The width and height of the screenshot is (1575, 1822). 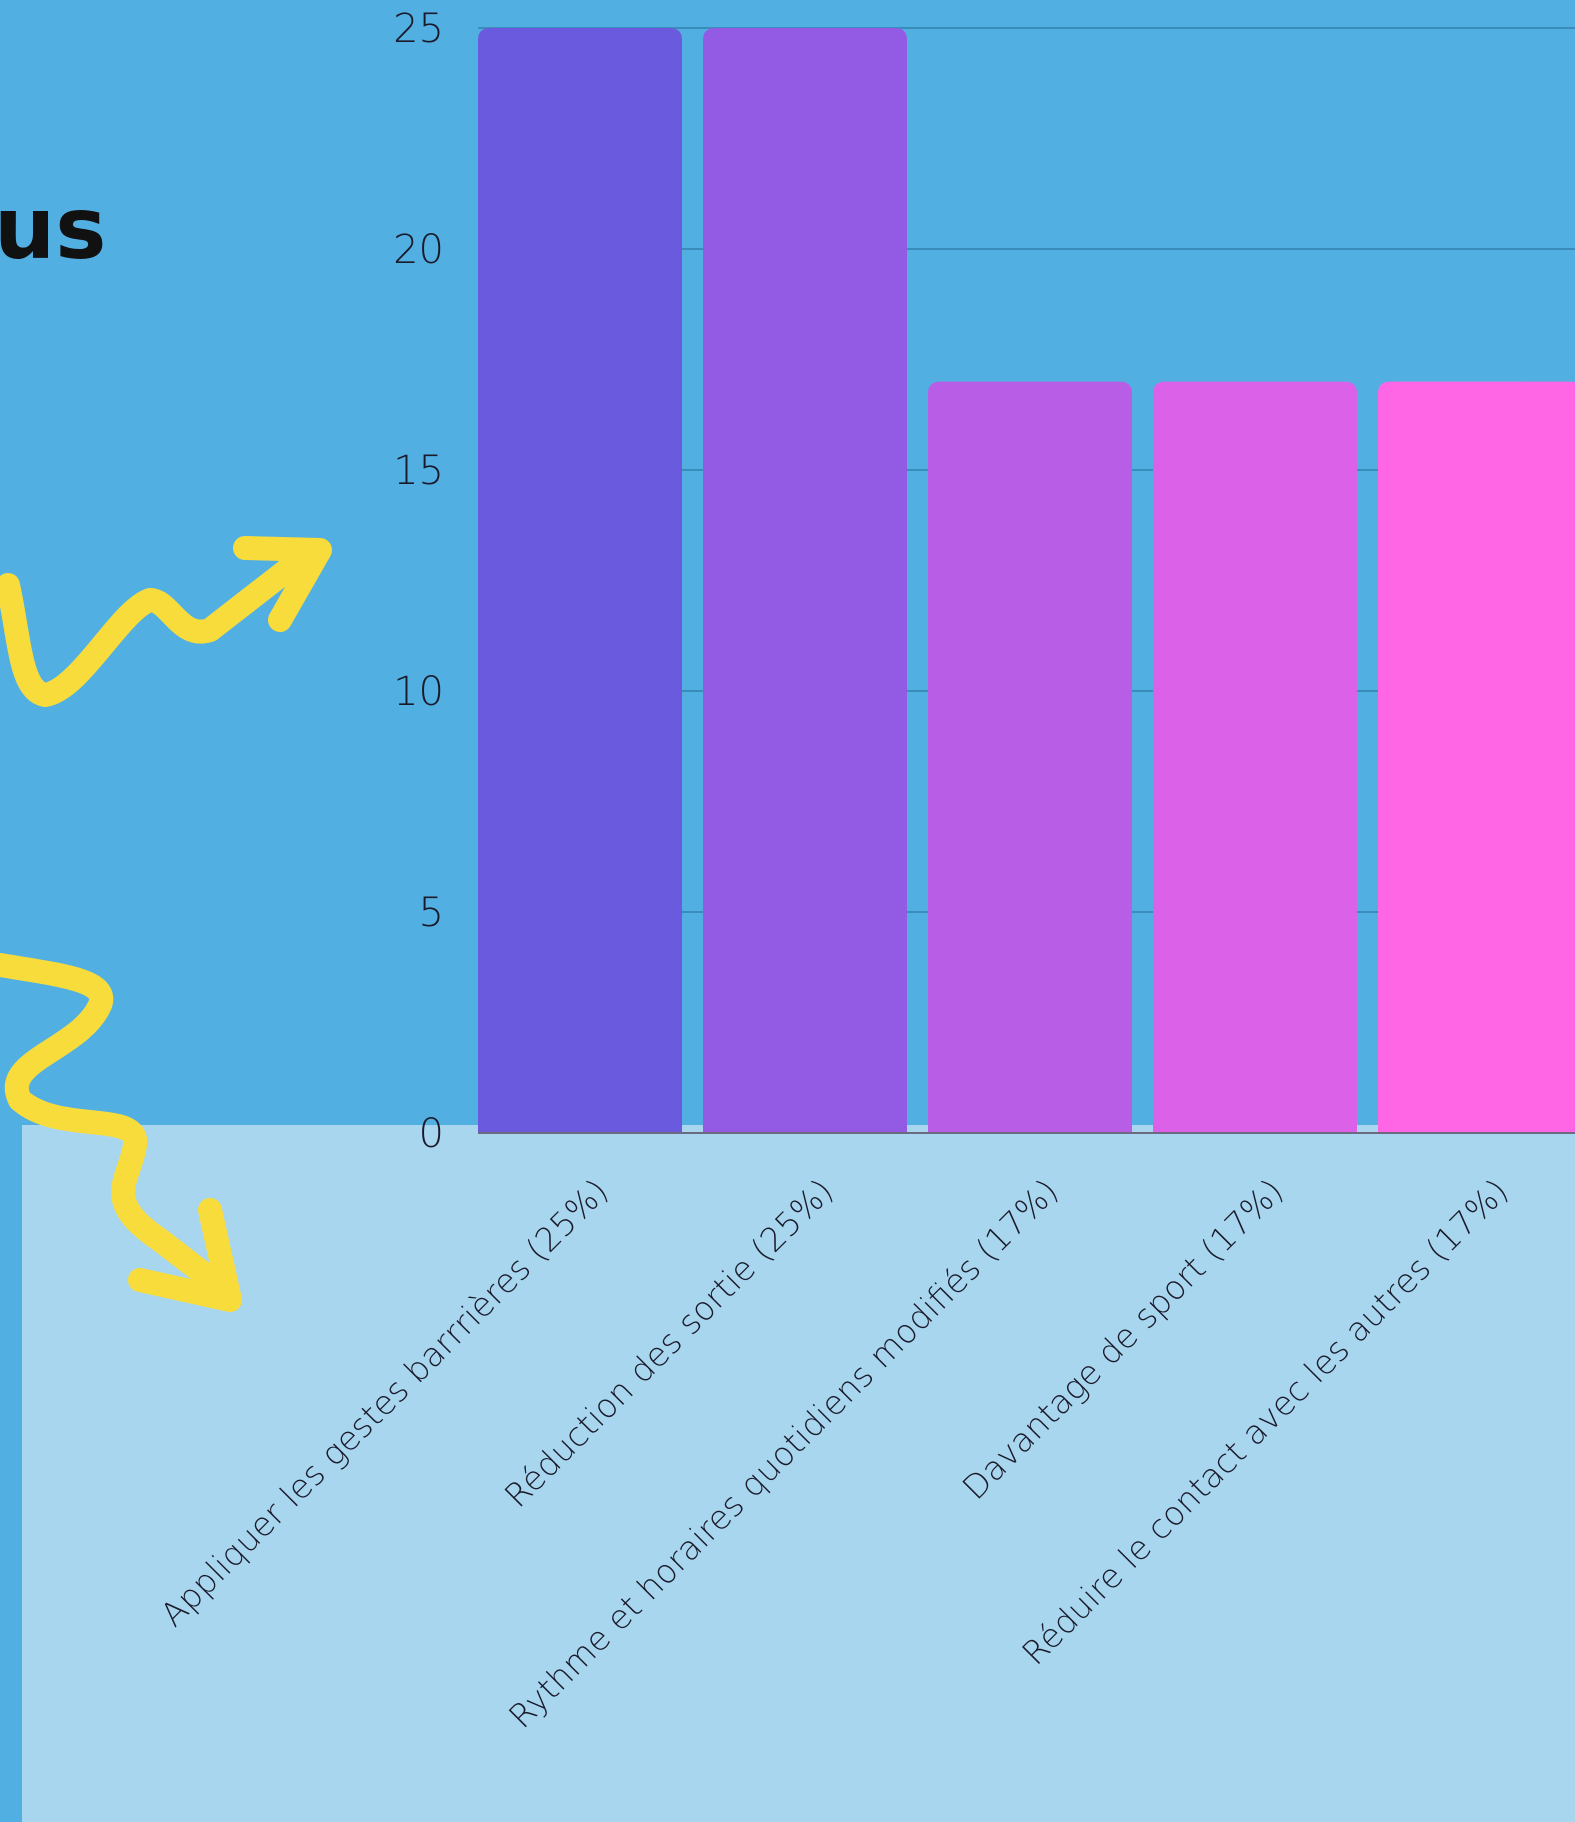 What do you see at coordinates (418, 692) in the screenshot?
I see `y-tick-label: 10` at bounding box center [418, 692].